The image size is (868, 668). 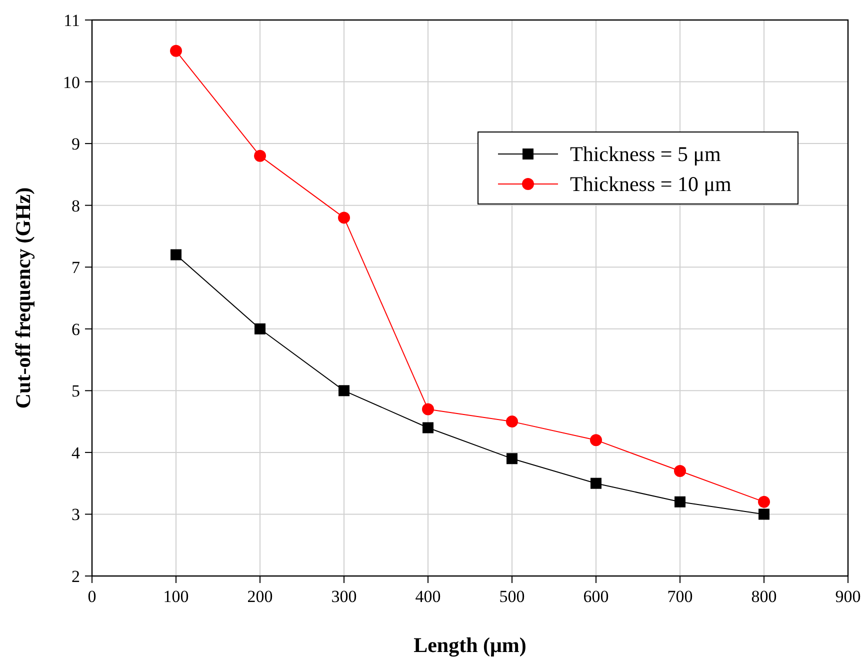 What do you see at coordinates (76, 452) in the screenshot?
I see `y-tick-label: 4` at bounding box center [76, 452].